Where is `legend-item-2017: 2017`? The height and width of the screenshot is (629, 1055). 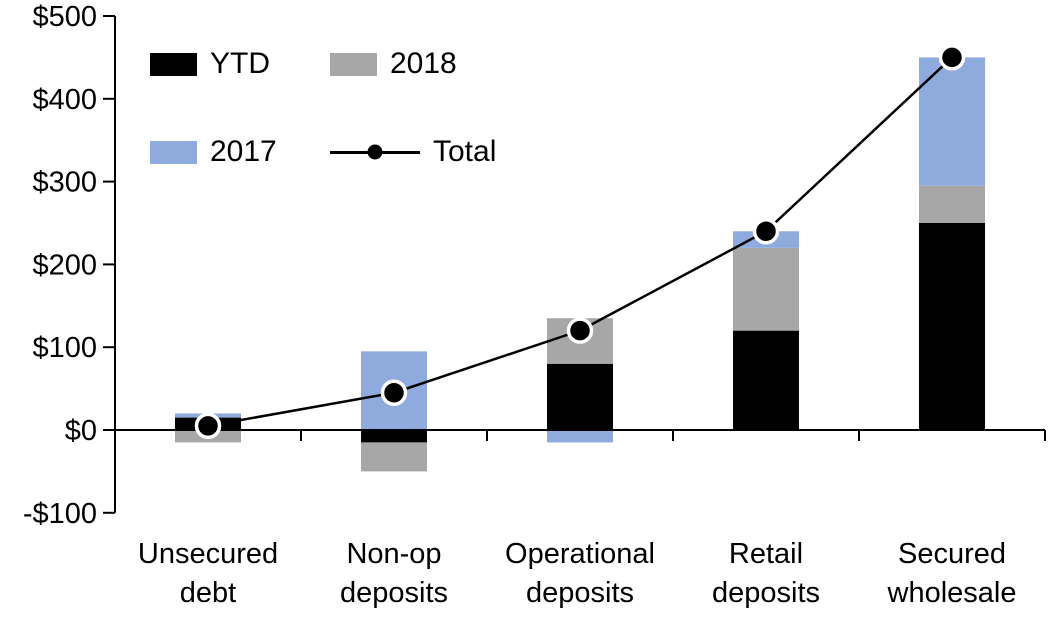
legend-item-2017: 2017 is located at coordinates (240, 152).